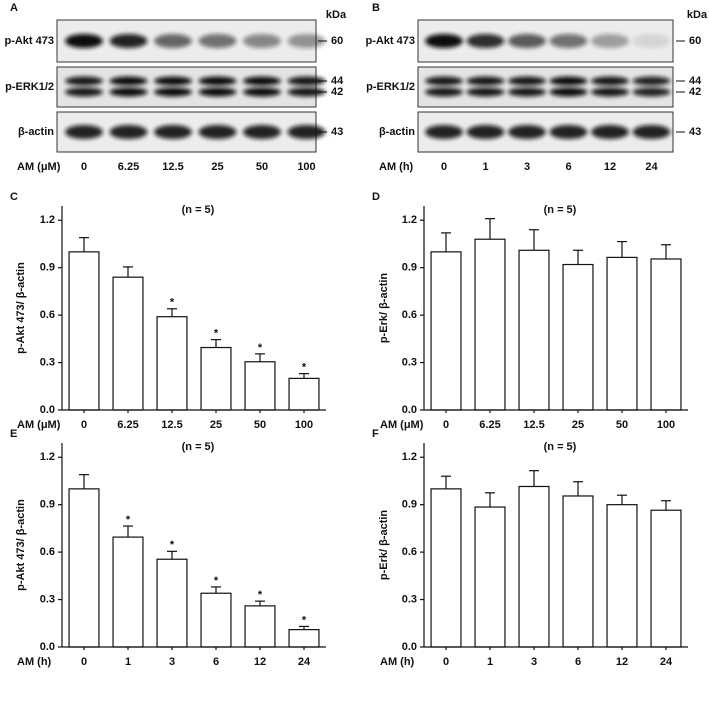  What do you see at coordinates (527, 167) in the screenshot?
I see `lane-label: 3` at bounding box center [527, 167].